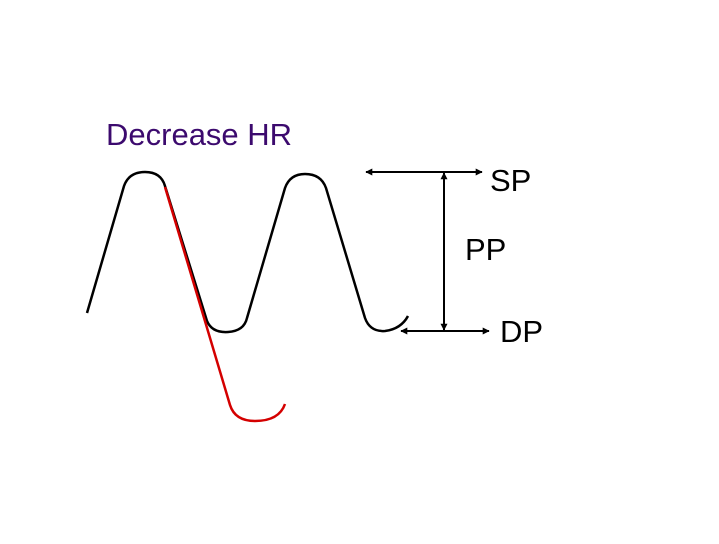  I want to click on title: Decrease HR, so click(199, 134).